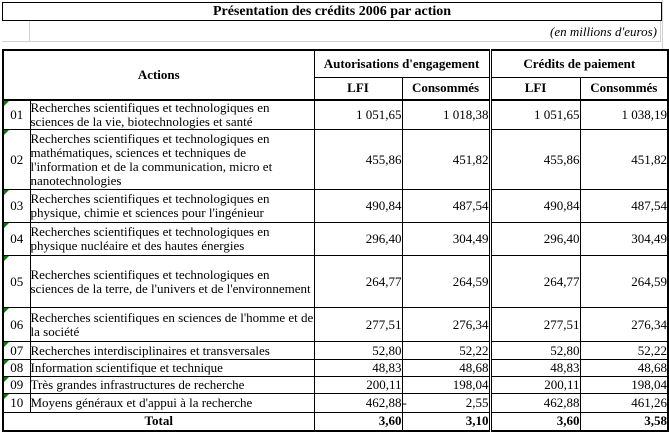  I want to click on action-number: 09, so click(16, 385).